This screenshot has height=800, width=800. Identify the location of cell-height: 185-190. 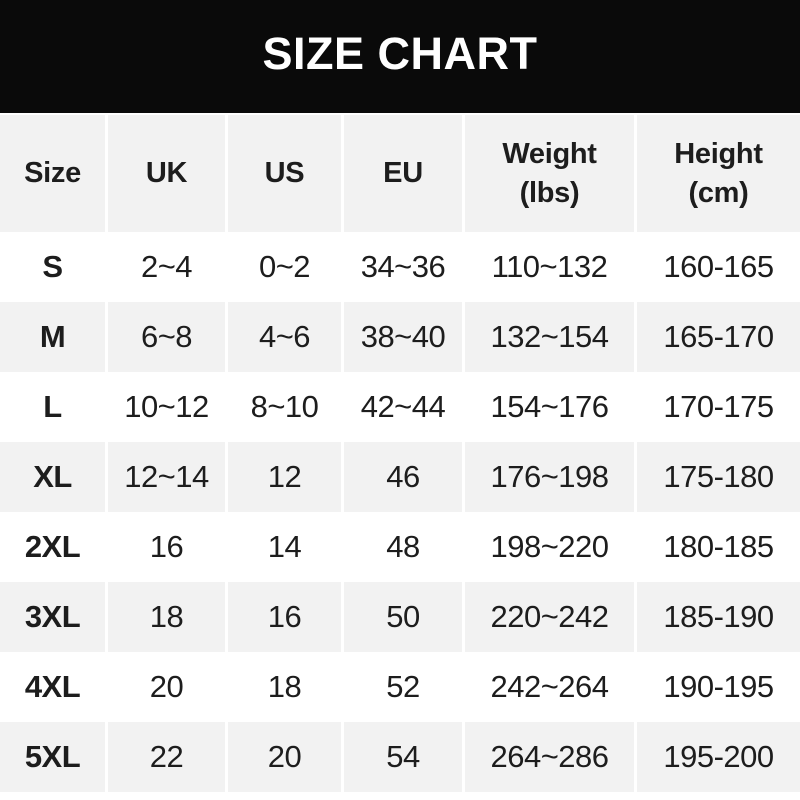
(718, 617).